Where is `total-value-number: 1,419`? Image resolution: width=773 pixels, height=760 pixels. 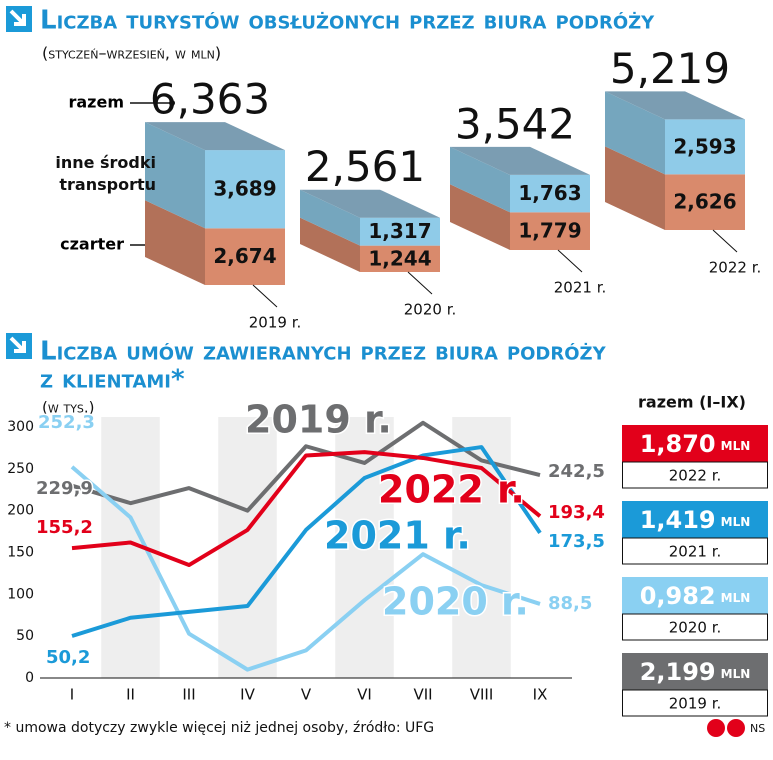 total-value-number: 1,419 is located at coordinates (678, 520).